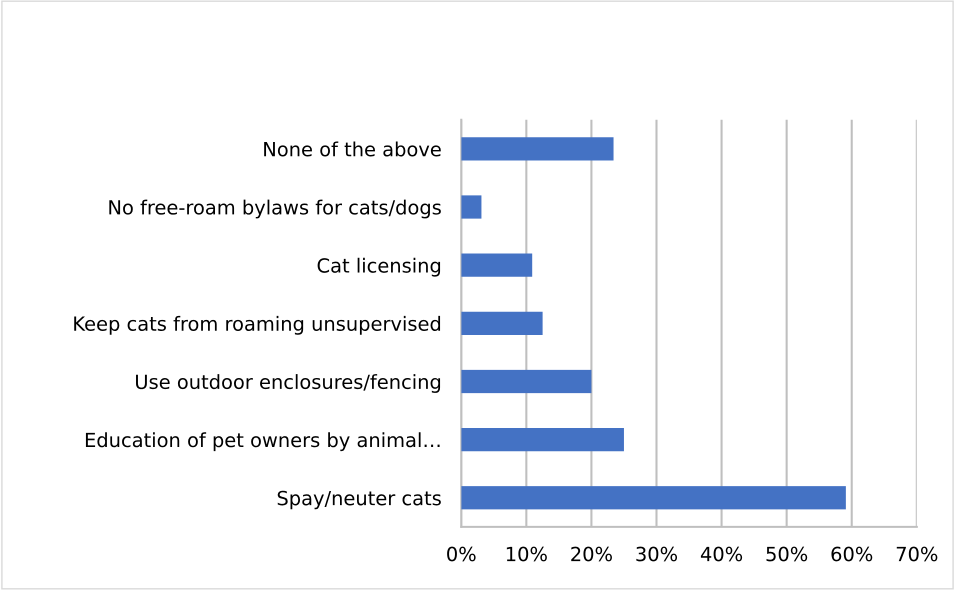  What do you see at coordinates (526, 554) in the screenshot?
I see `x-tick-label: 10%` at bounding box center [526, 554].